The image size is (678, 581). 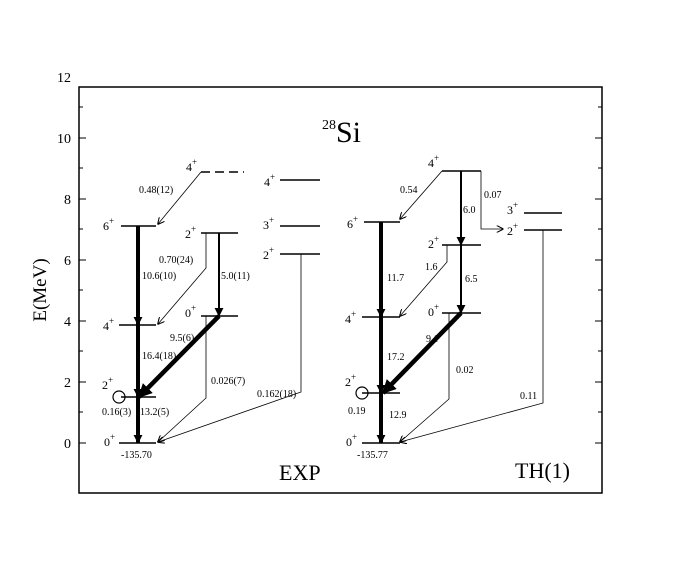 I want to click on th-panel-label: TH(1), so click(x=542, y=470).